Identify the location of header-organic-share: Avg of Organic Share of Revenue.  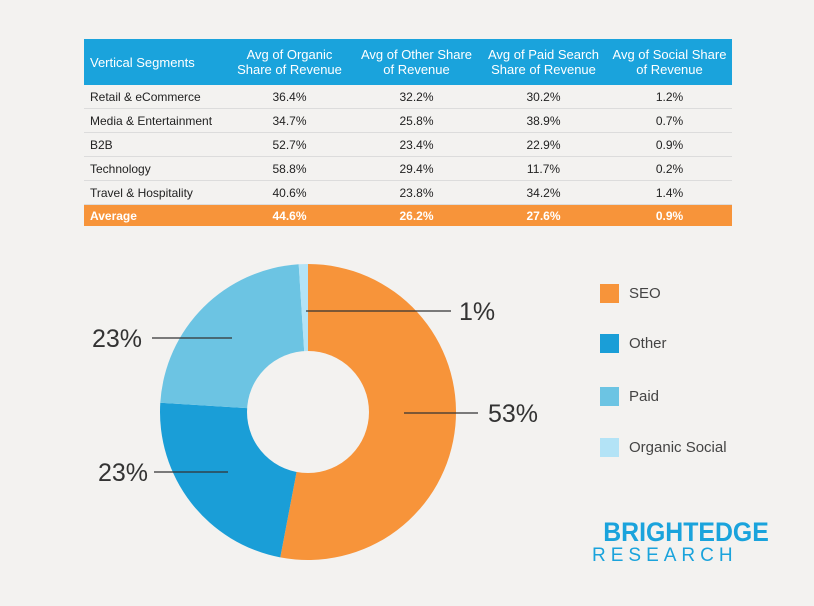
(289, 62).